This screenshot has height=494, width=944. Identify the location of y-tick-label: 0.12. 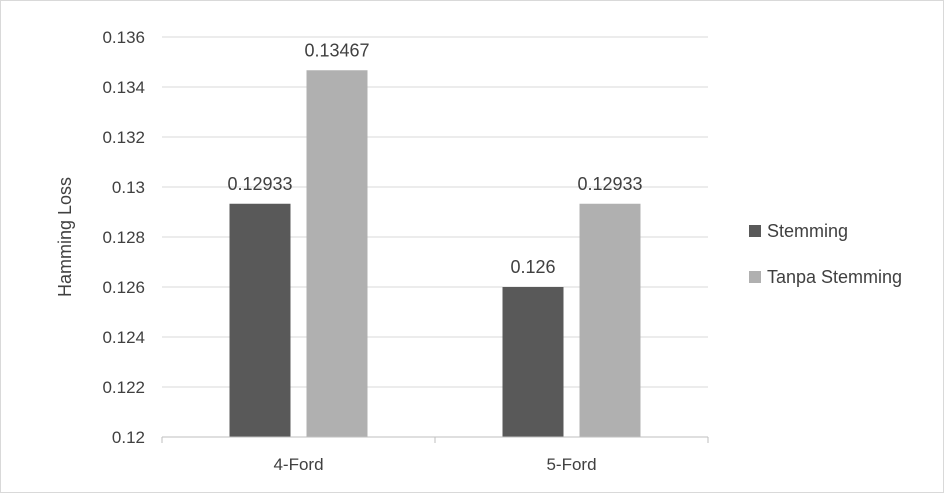
(128, 437).